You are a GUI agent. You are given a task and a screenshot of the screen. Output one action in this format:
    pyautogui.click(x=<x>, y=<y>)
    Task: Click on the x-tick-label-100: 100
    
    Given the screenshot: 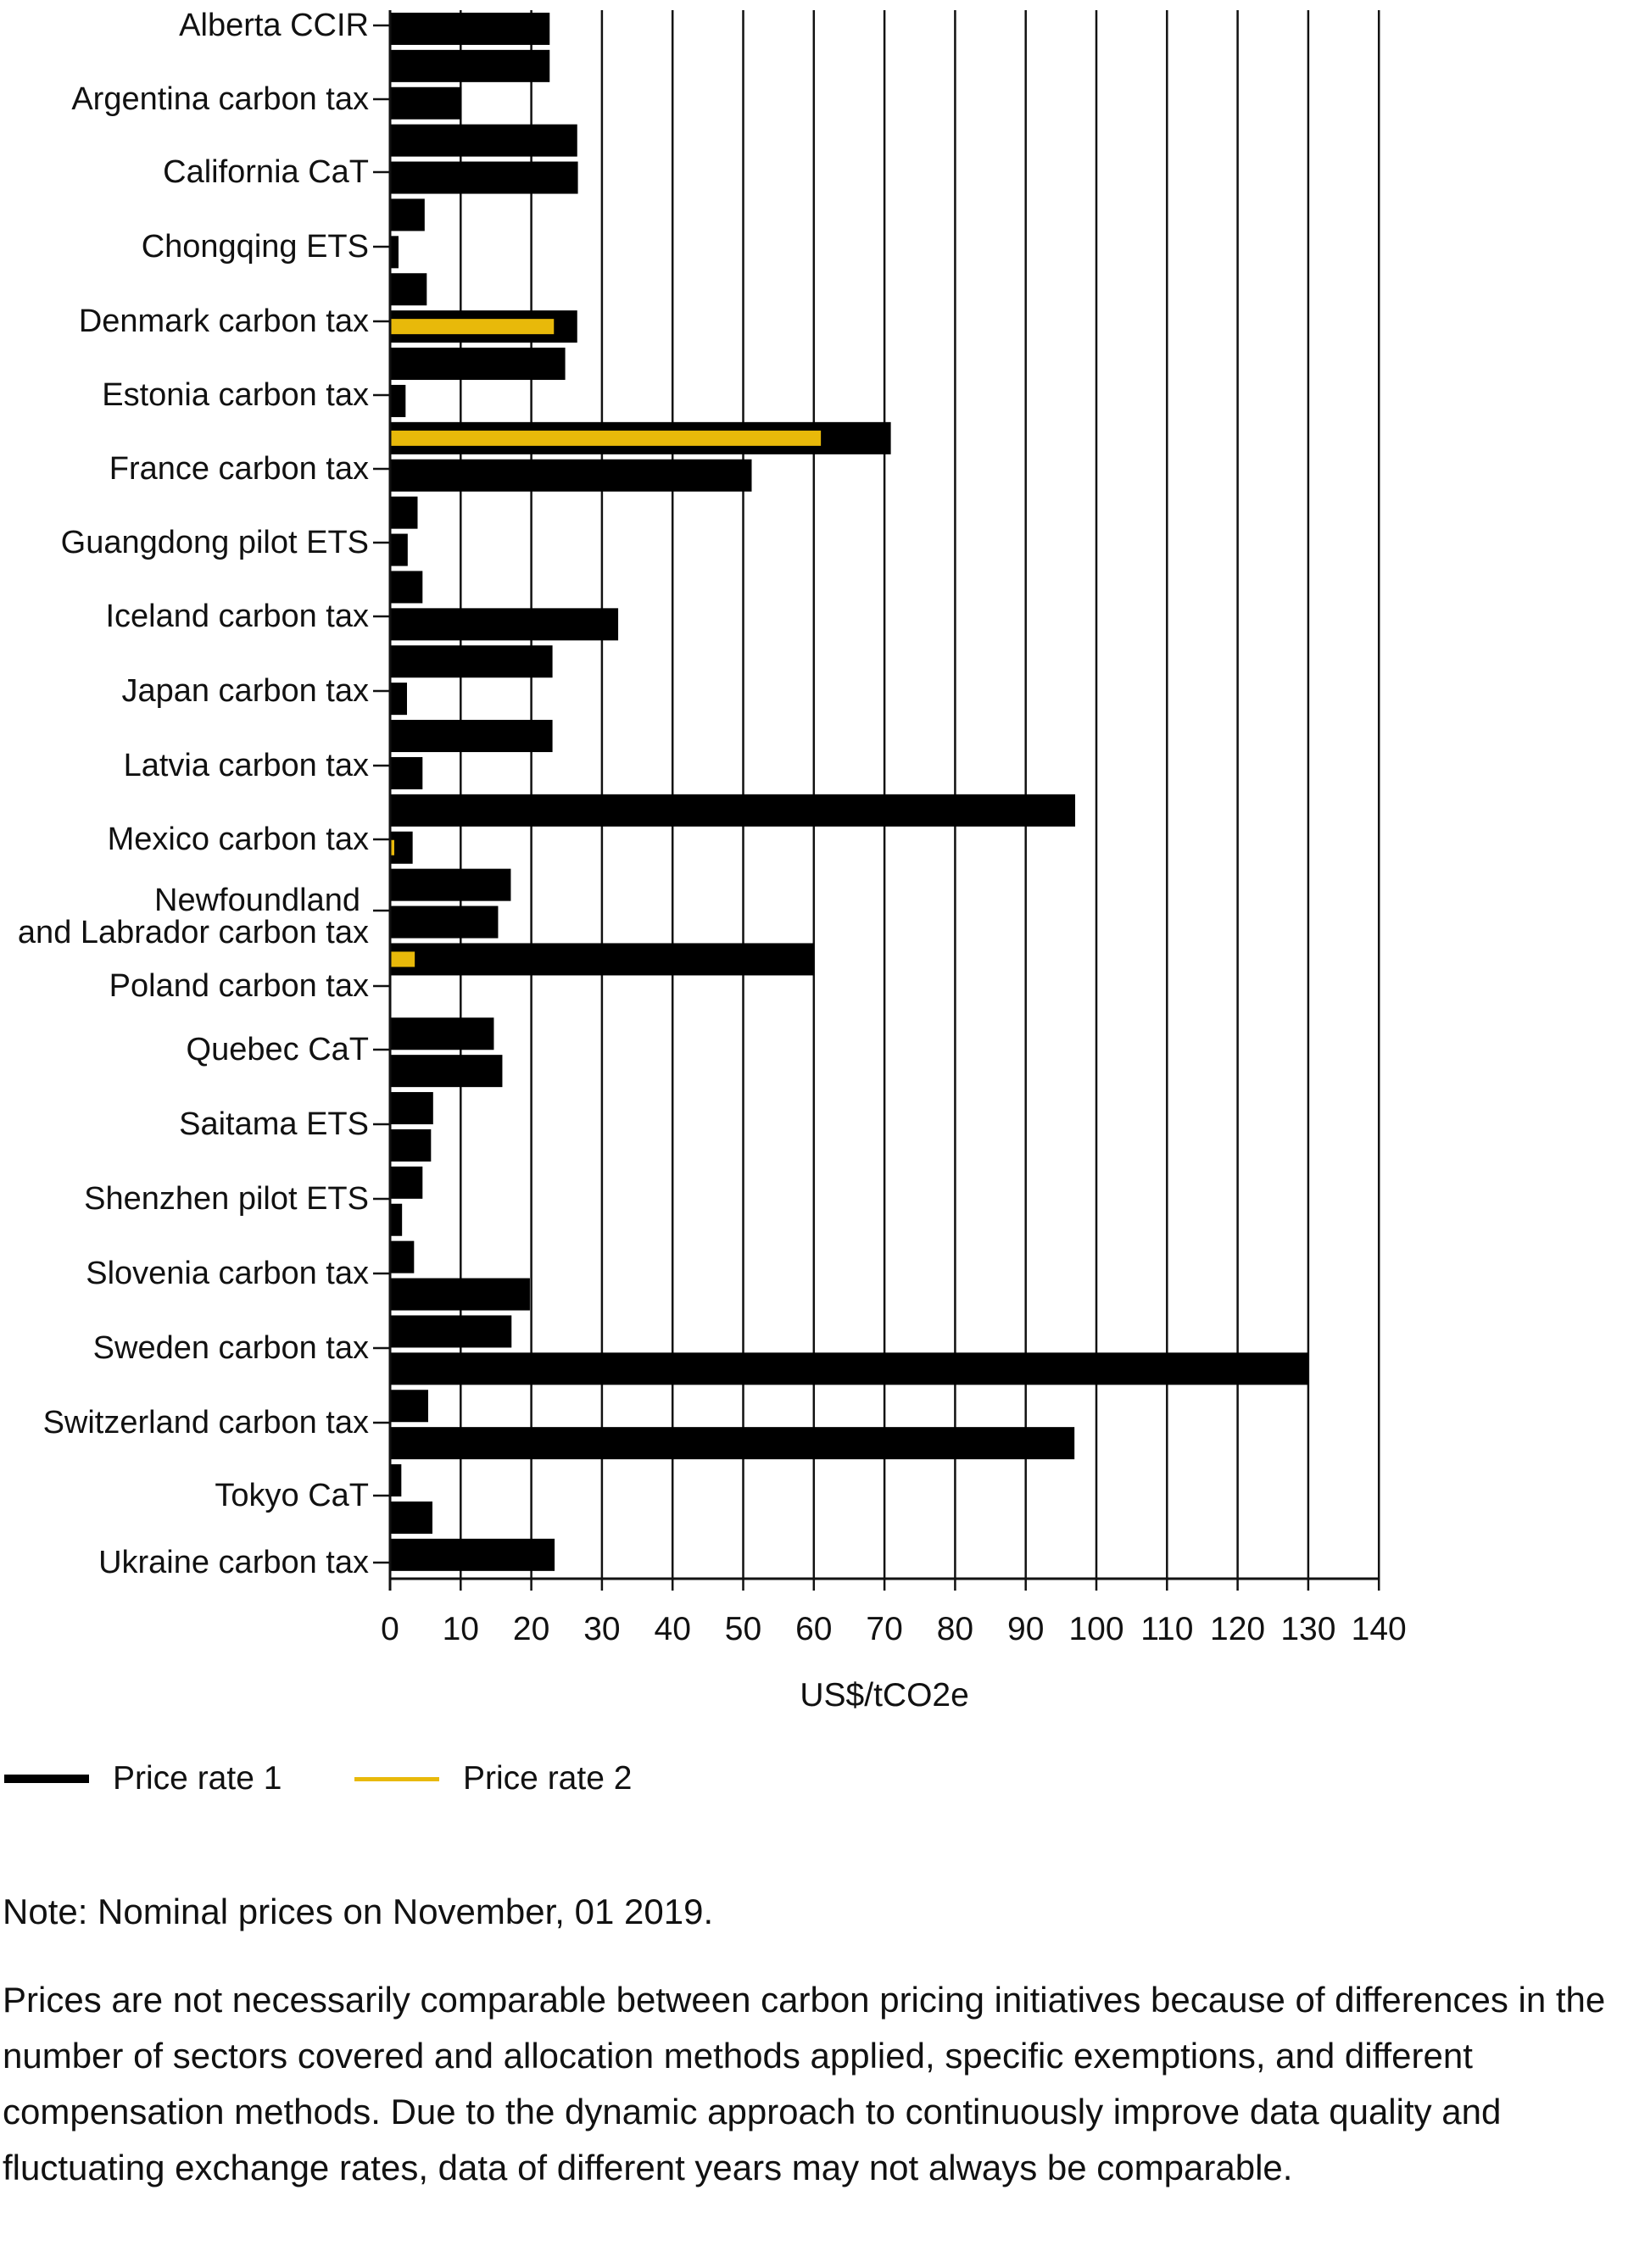 What is the action you would take?
    pyautogui.click(x=1095, y=1629)
    